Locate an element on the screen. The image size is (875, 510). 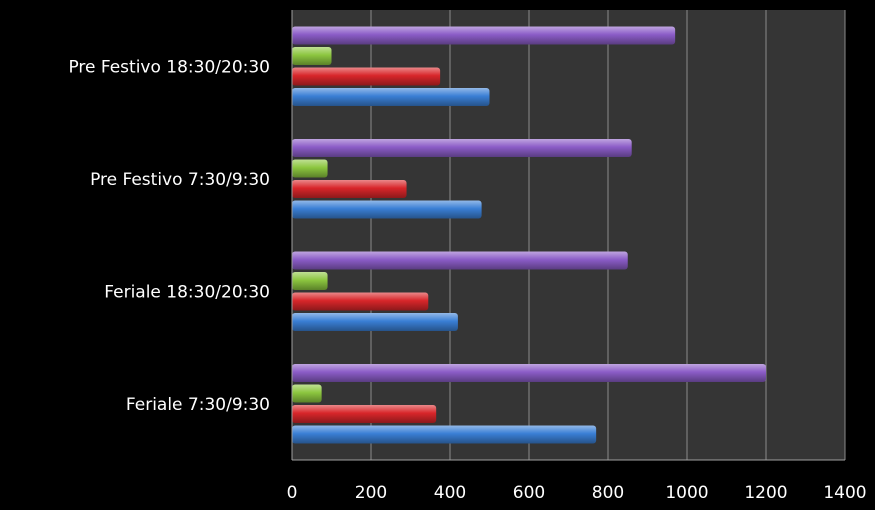
category-label: Feriale 18:30/20:30 is located at coordinates (187, 292).